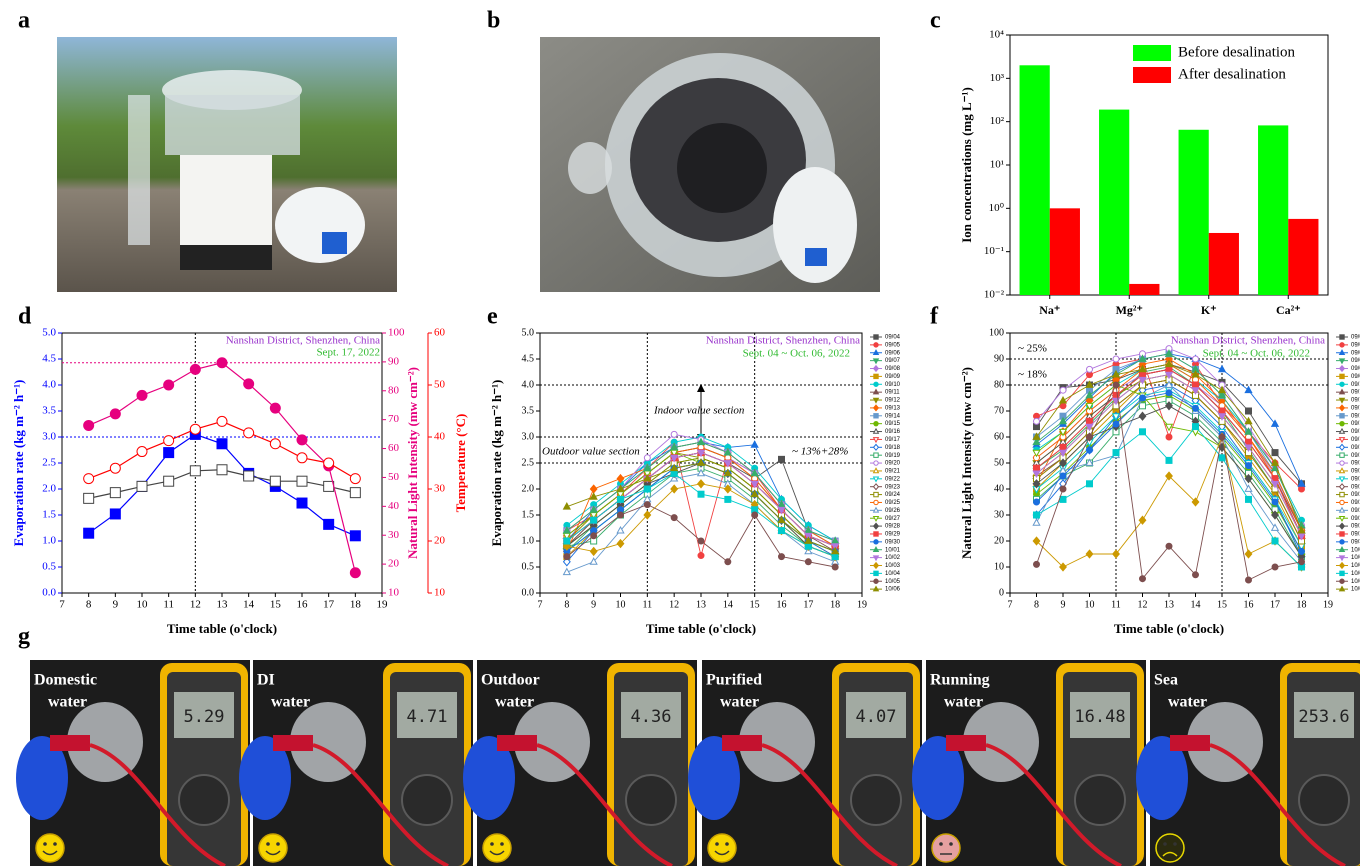 The height and width of the screenshot is (866, 1360). Describe the element at coordinates (528, 436) in the screenshot. I see `y-tick-label: 3.0` at that location.